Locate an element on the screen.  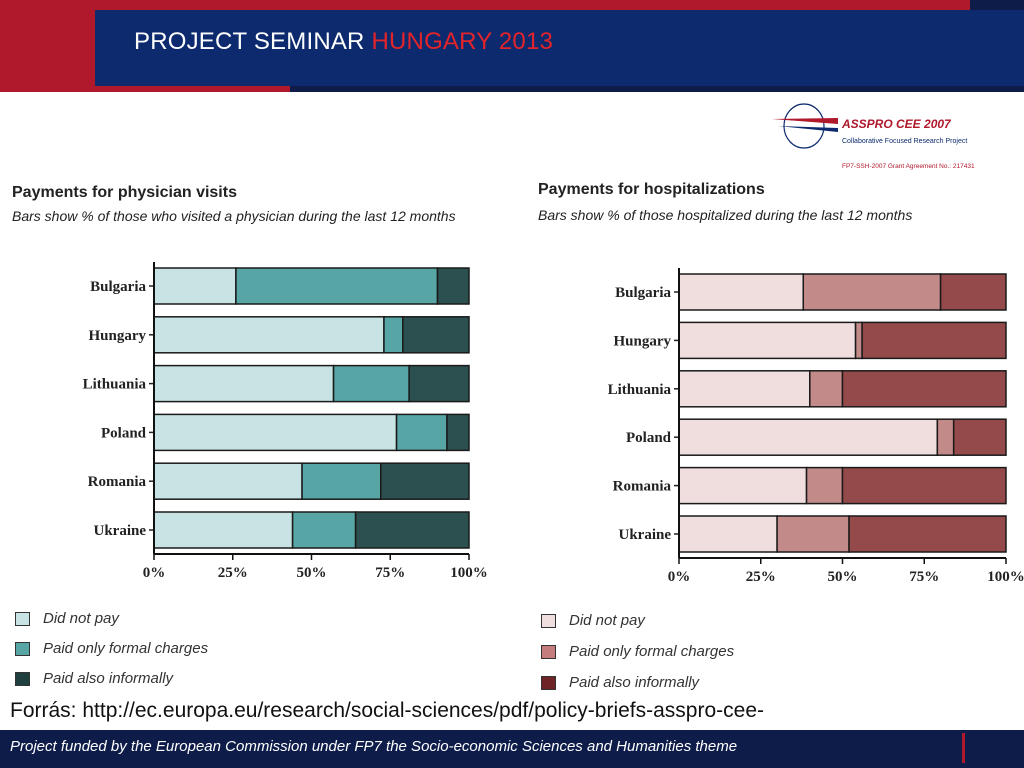
header-corner is located at coordinates (997, 5).